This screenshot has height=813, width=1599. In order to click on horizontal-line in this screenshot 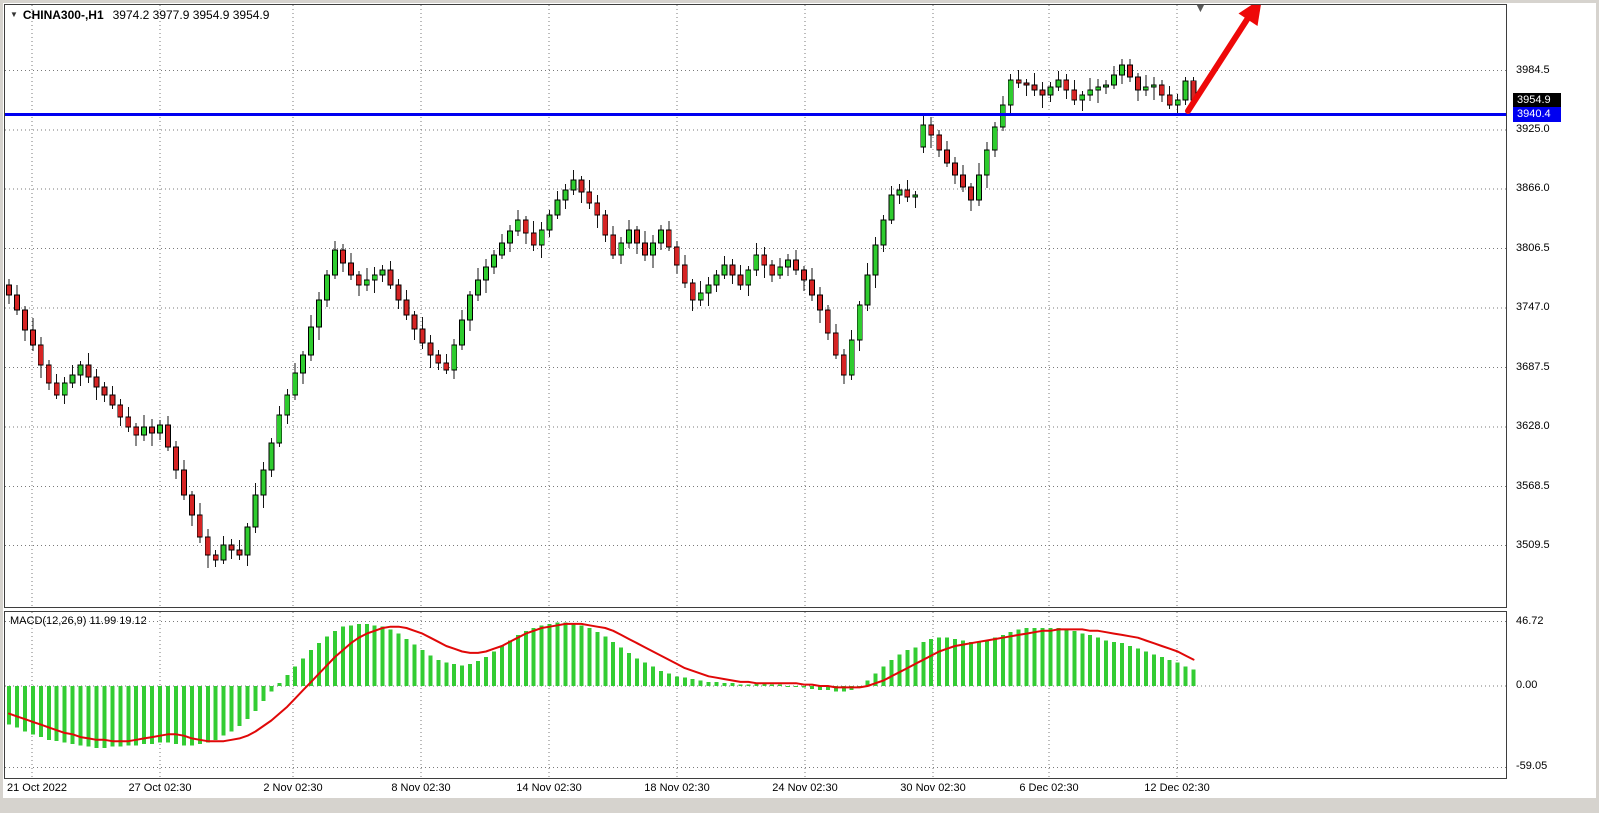, I will do `click(755, 115)`.